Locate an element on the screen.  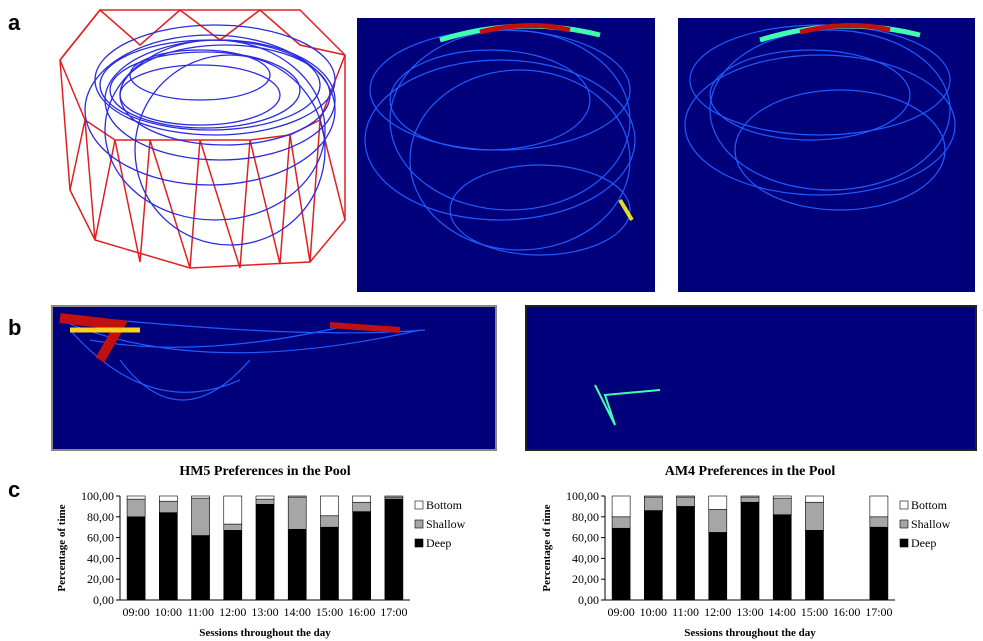
panel-label: a is located at coordinates (14, 22).